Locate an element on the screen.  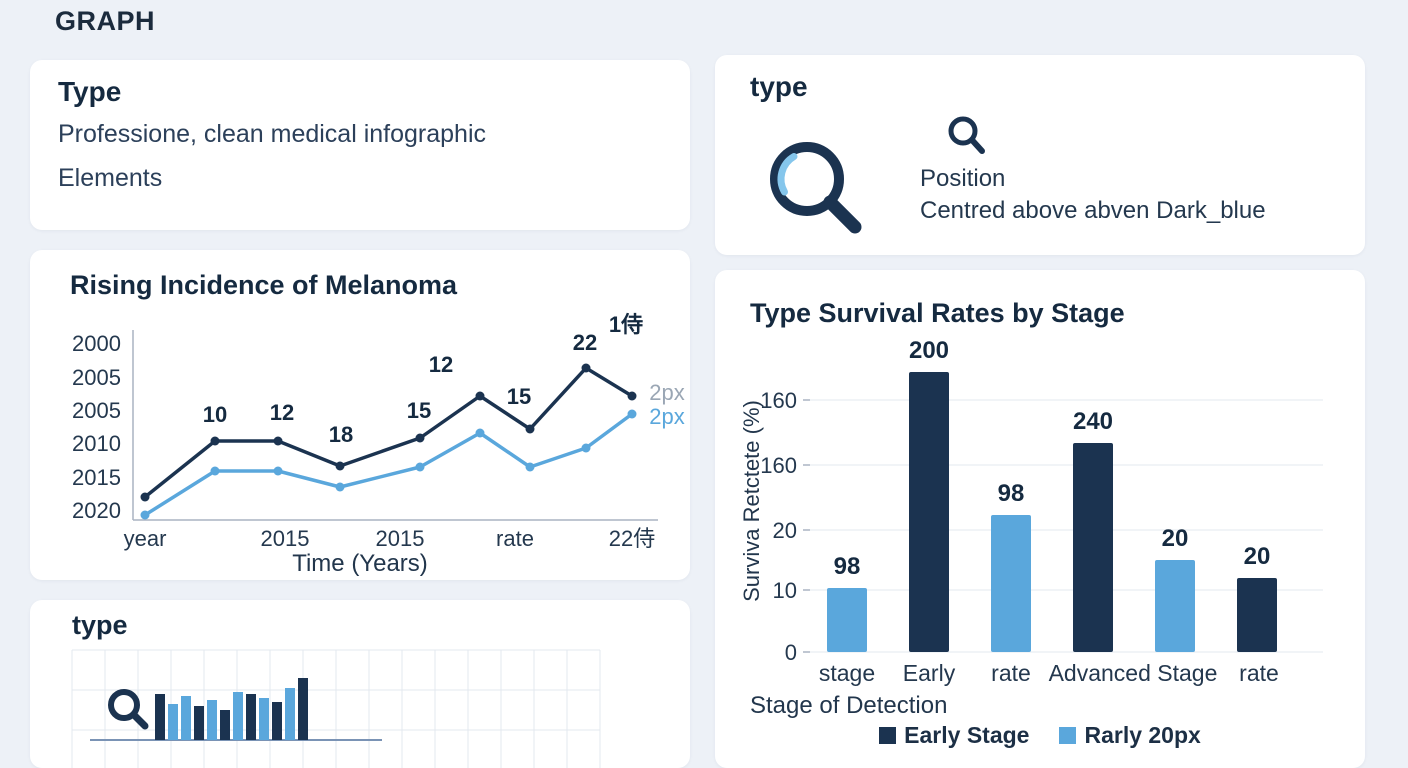
svg-text: Early is located at coordinates (929, 673).